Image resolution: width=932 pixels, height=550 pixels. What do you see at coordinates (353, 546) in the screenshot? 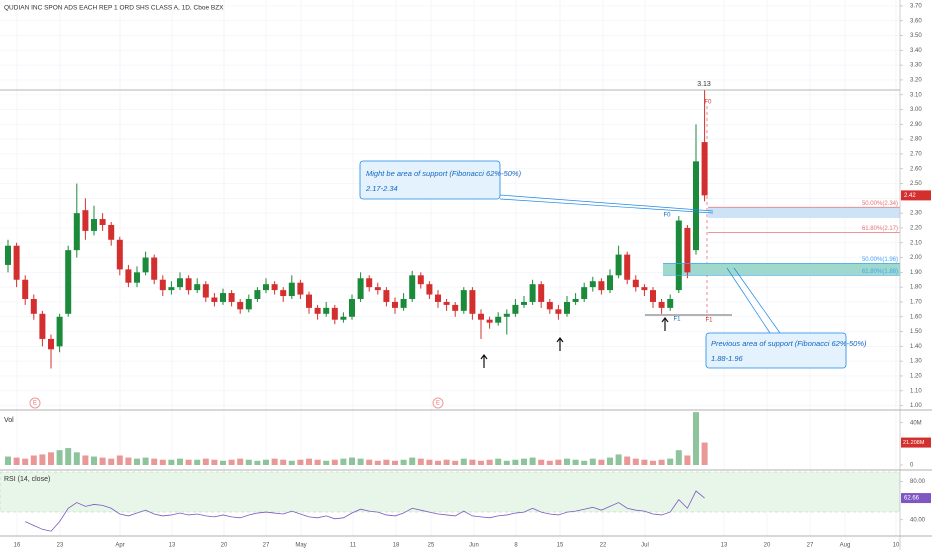
I see `x-tick-label: 11` at bounding box center [353, 546].